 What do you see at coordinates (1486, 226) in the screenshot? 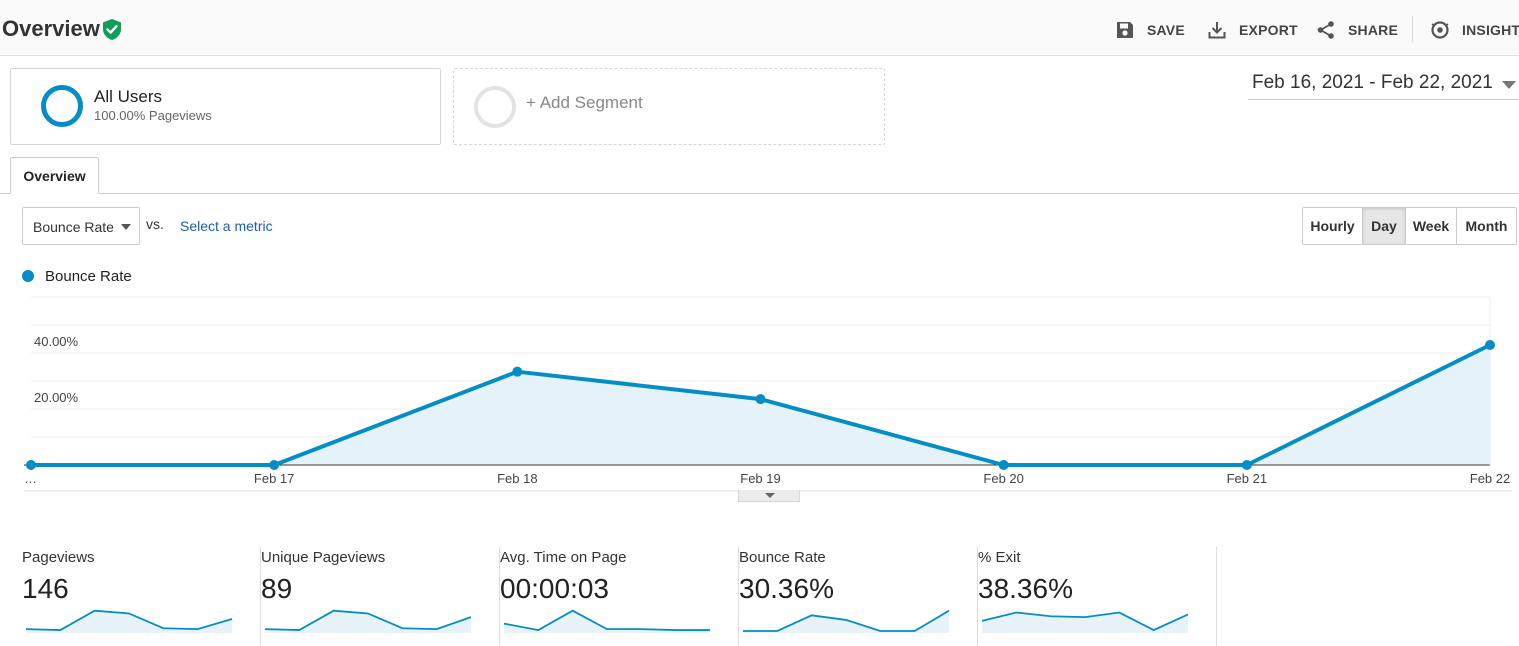
I see `granularity-month-button: Month` at bounding box center [1486, 226].